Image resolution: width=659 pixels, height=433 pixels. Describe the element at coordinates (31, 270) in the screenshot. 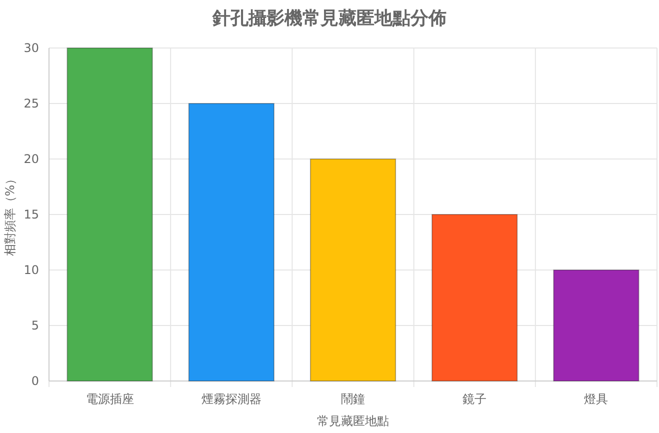

I see `y-tick-label: 10` at that location.